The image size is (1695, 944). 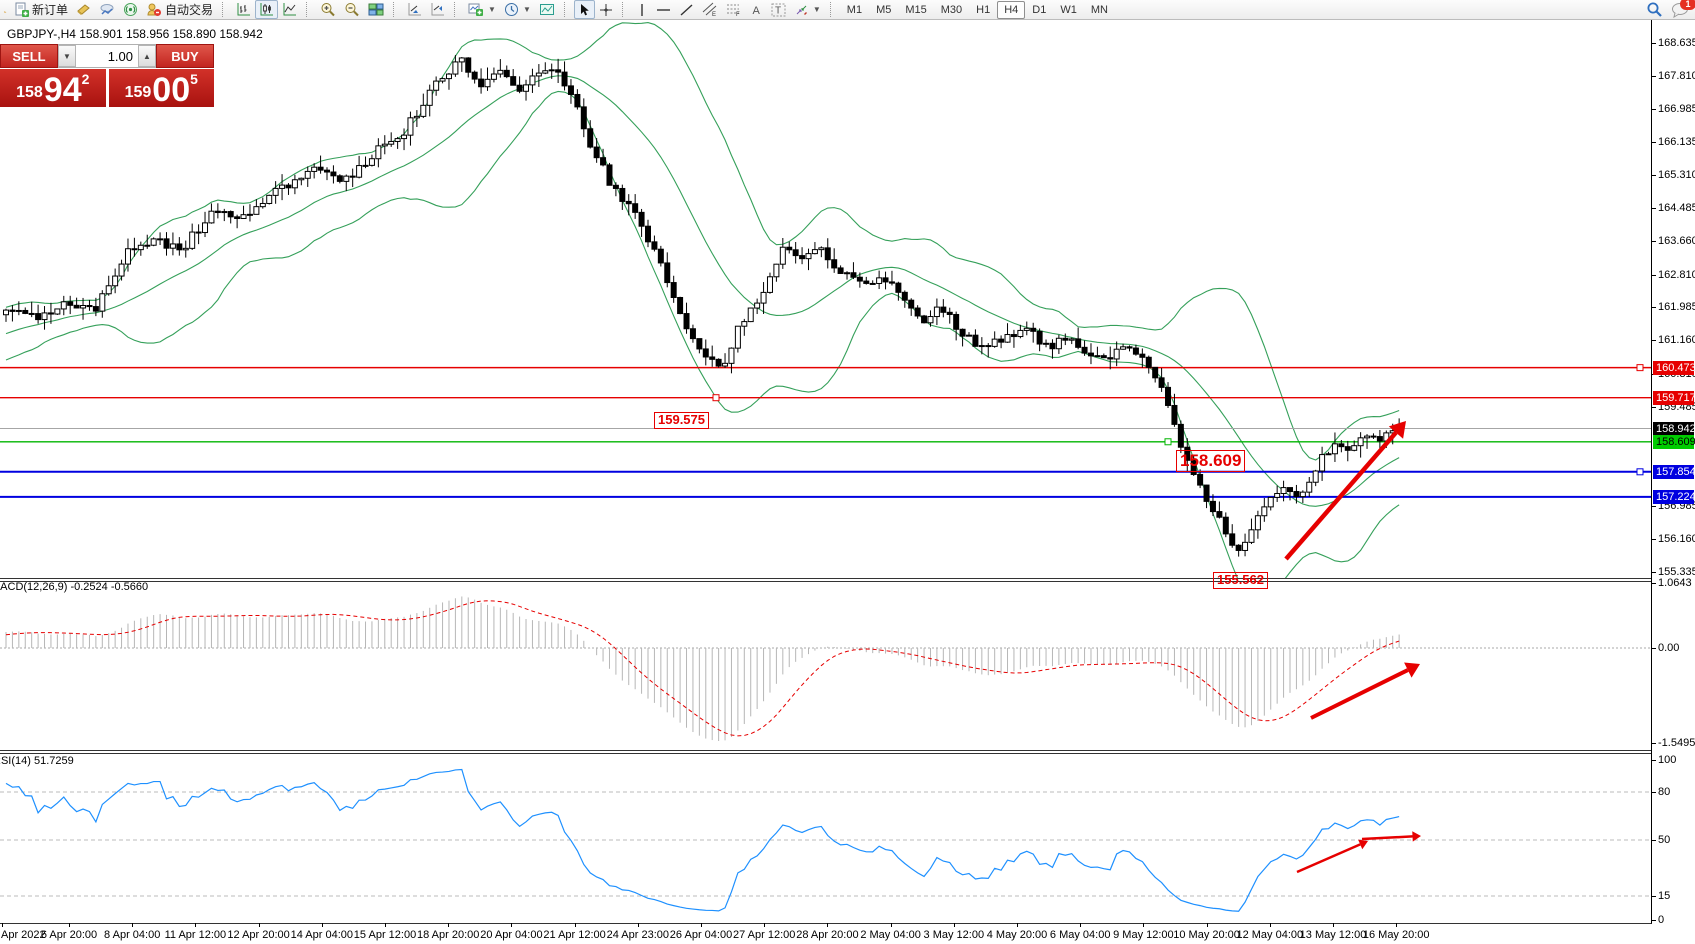 What do you see at coordinates (1359, 694) in the screenshot?
I see `trend-arrow-macd` at bounding box center [1359, 694].